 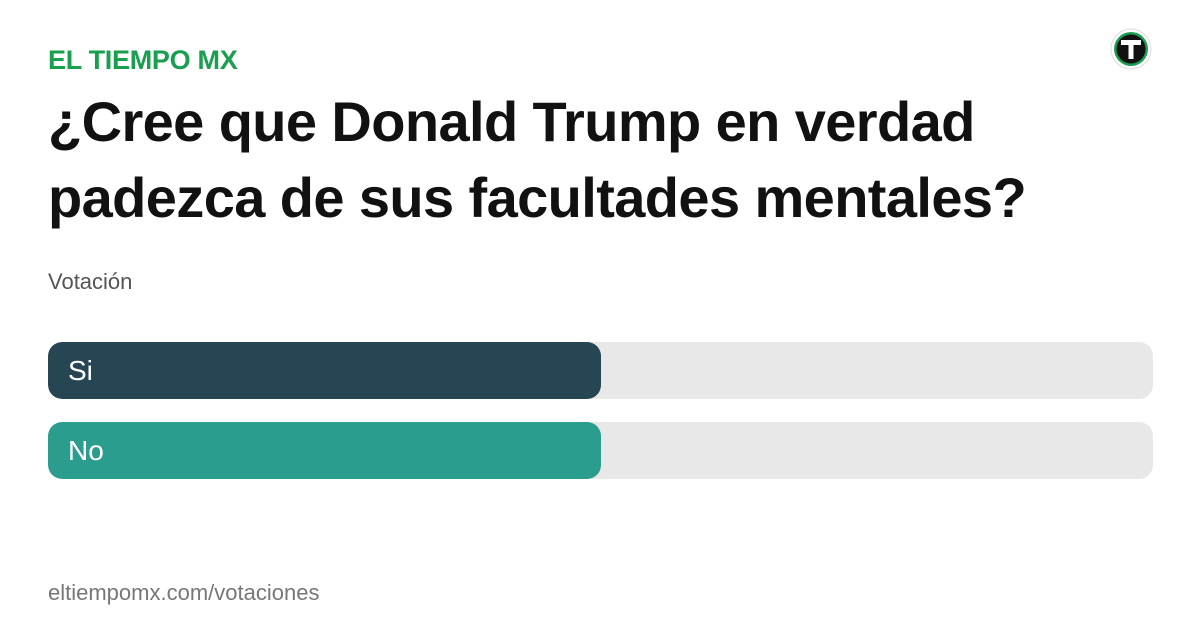 I want to click on poll-subtitle: Votación, so click(x=90, y=281).